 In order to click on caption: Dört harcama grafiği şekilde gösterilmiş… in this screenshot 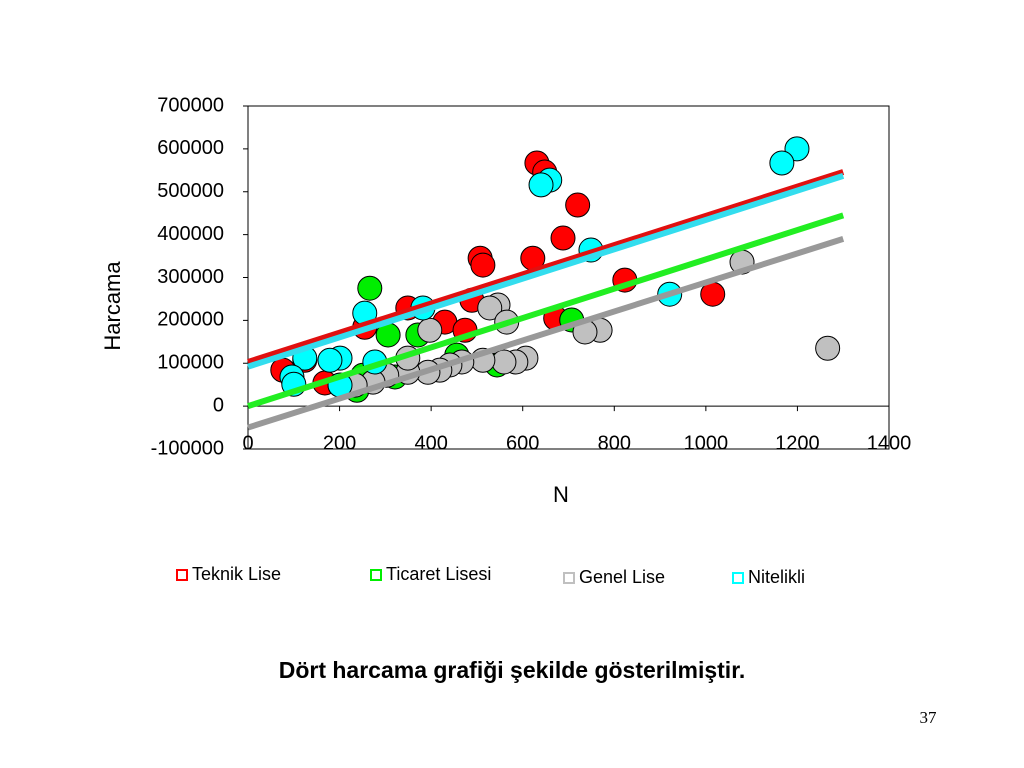, I will do `click(512, 670)`.